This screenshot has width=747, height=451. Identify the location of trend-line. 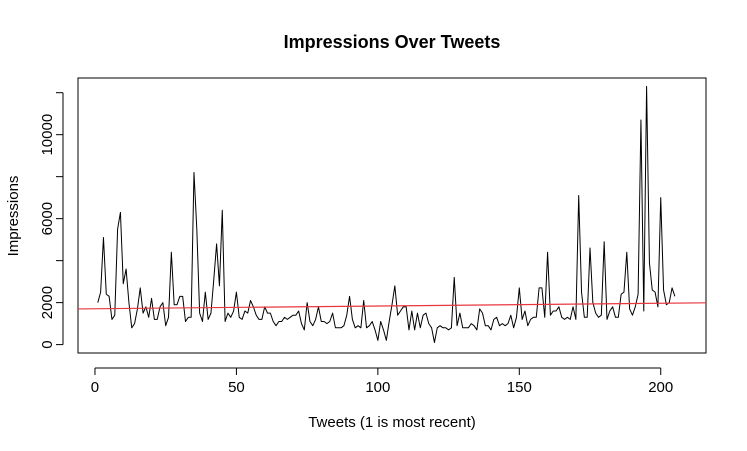
(392, 306).